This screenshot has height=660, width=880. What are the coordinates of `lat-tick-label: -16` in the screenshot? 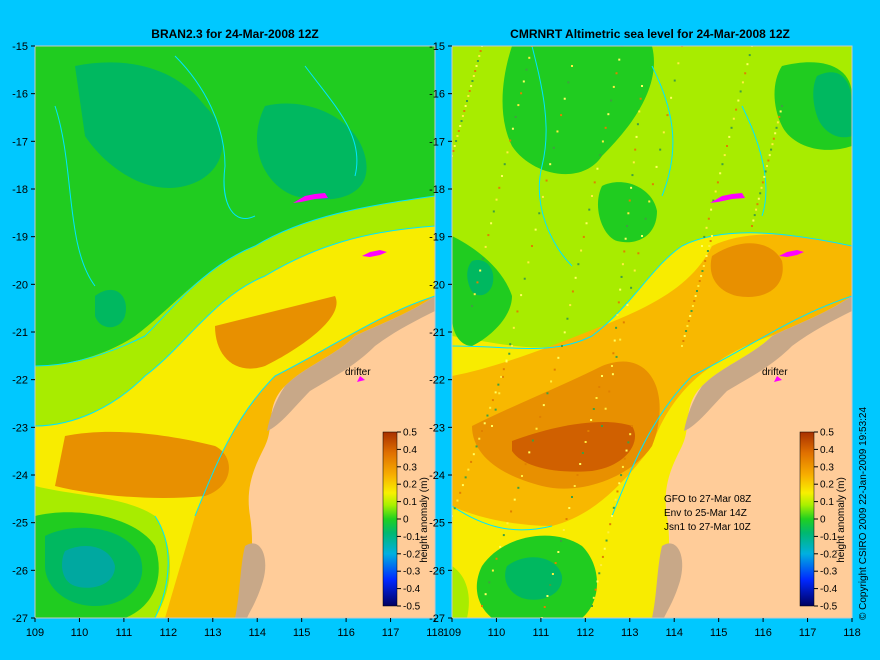 It's located at (20, 95).